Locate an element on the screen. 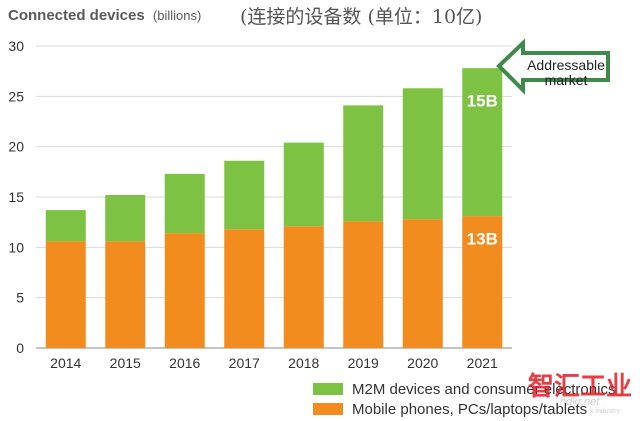 This screenshot has height=421, width=640. watermark-sub: k industry is located at coordinates (605, 411).